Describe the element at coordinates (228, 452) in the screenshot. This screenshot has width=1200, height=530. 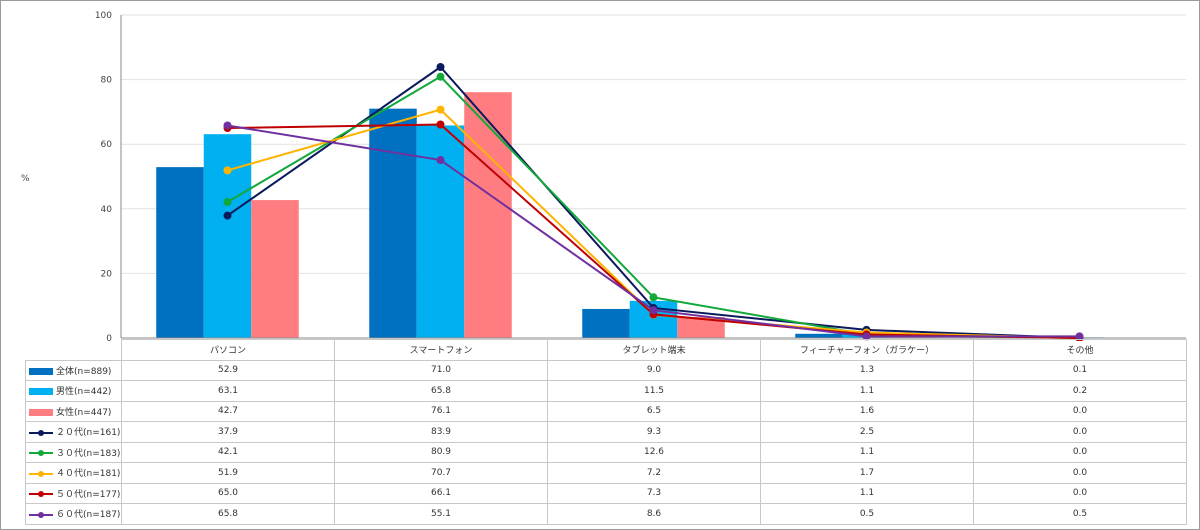
I see `value-cell: 42.1` at that location.